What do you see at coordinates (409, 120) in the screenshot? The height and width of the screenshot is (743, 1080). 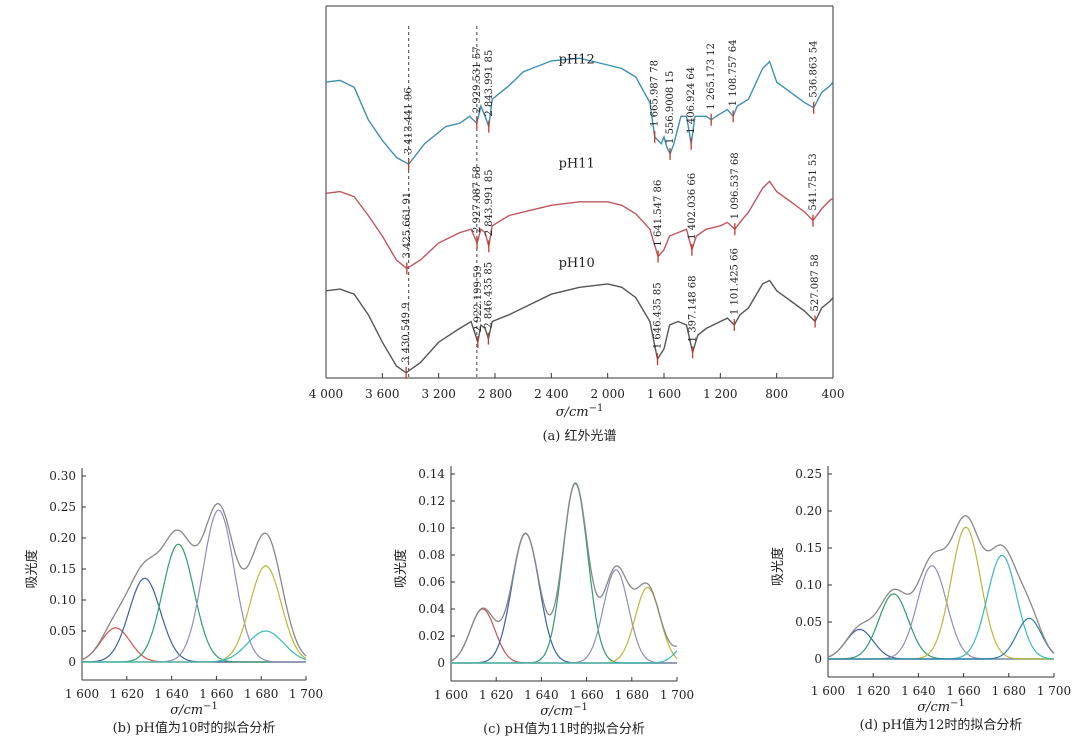 I see `peak-label: 3 413.441 96` at bounding box center [409, 120].